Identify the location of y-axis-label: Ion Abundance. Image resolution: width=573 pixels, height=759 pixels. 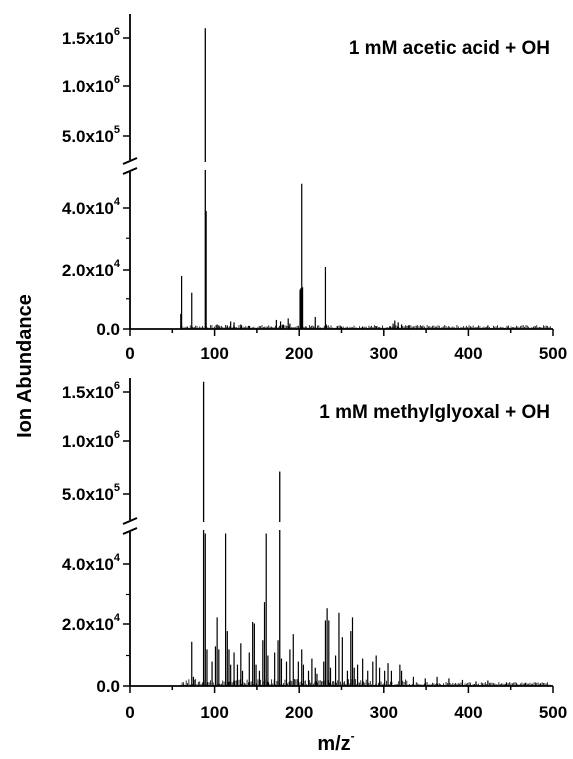
(25, 366).